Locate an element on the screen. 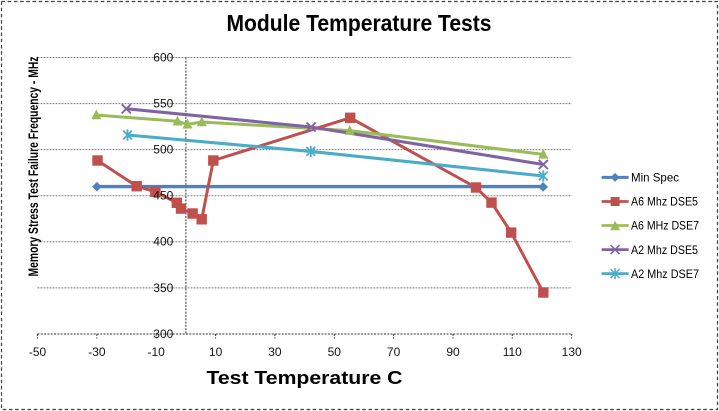 The height and width of the screenshot is (411, 719). svg-text: Min Spec is located at coordinates (655, 178).